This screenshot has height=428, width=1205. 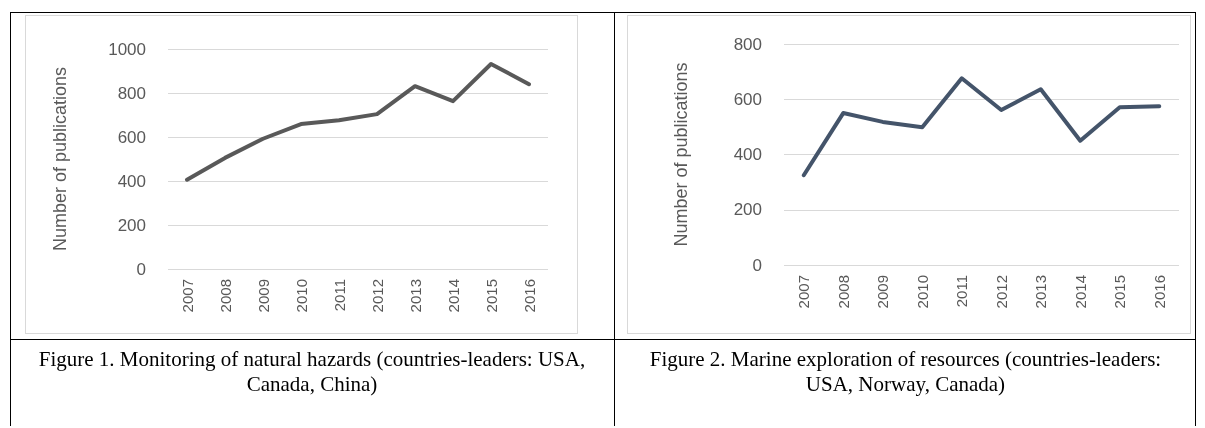 What do you see at coordinates (312, 372) in the screenshot?
I see `caption: Figure 1. Monitoring of natural hazards (countries-leaders: USA, Canada, China)` at bounding box center [312, 372].